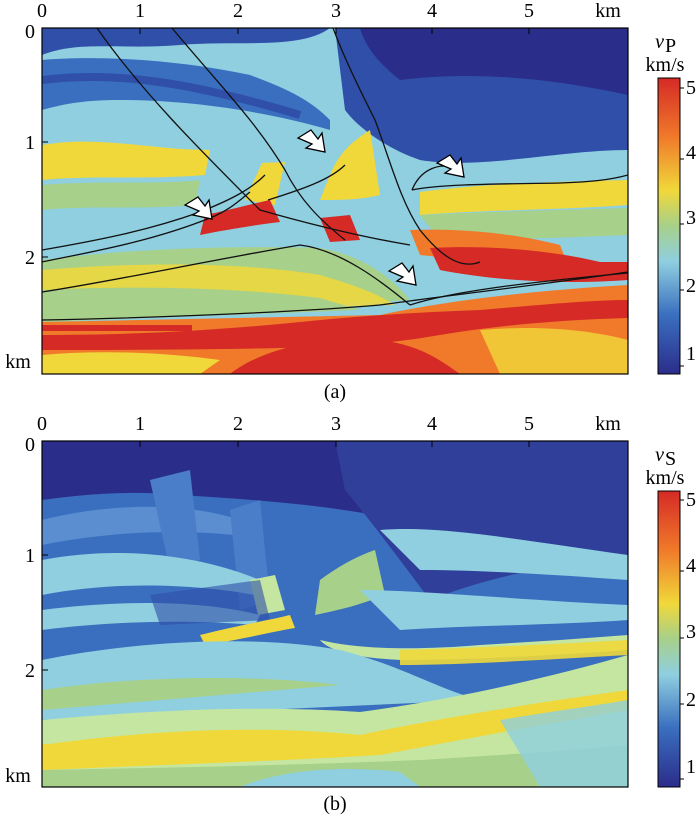 The image size is (700, 820). Describe the element at coordinates (26, 610) in the screenshot. I see `vs-y-axis: 0 1 2 km` at that location.